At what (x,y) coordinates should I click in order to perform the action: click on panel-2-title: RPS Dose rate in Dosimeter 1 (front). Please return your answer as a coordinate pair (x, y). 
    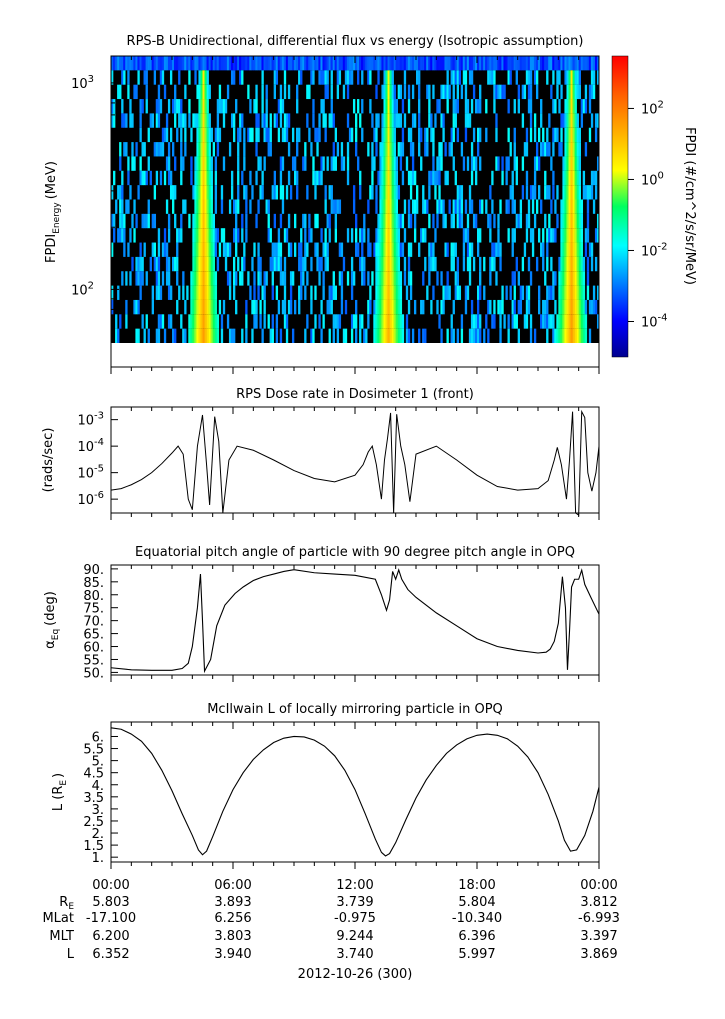
    Looking at the image, I should click on (355, 394).